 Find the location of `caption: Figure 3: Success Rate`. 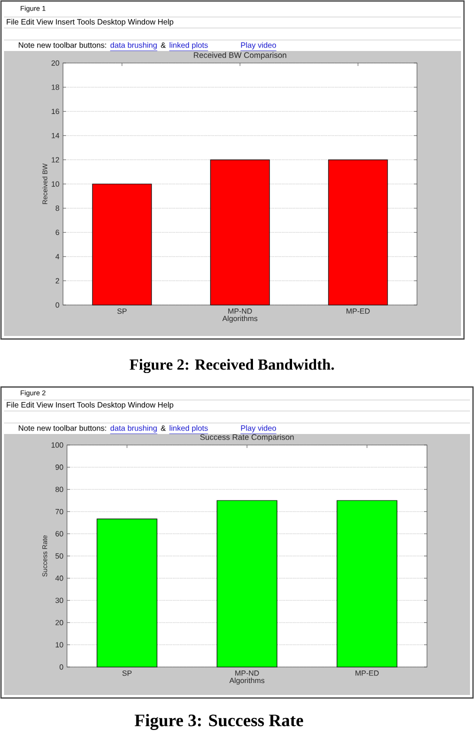

caption: Figure 3: Success Rate is located at coordinates (219, 722).